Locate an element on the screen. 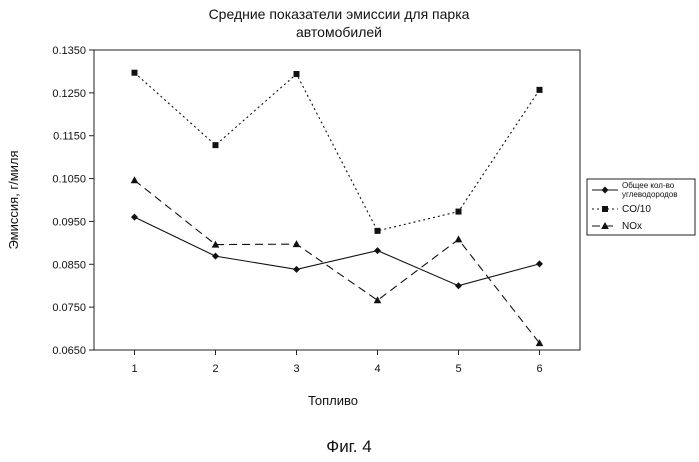 This screenshot has height=462, width=699. legend-label-hc-line2: углеводородов is located at coordinates (650, 194).